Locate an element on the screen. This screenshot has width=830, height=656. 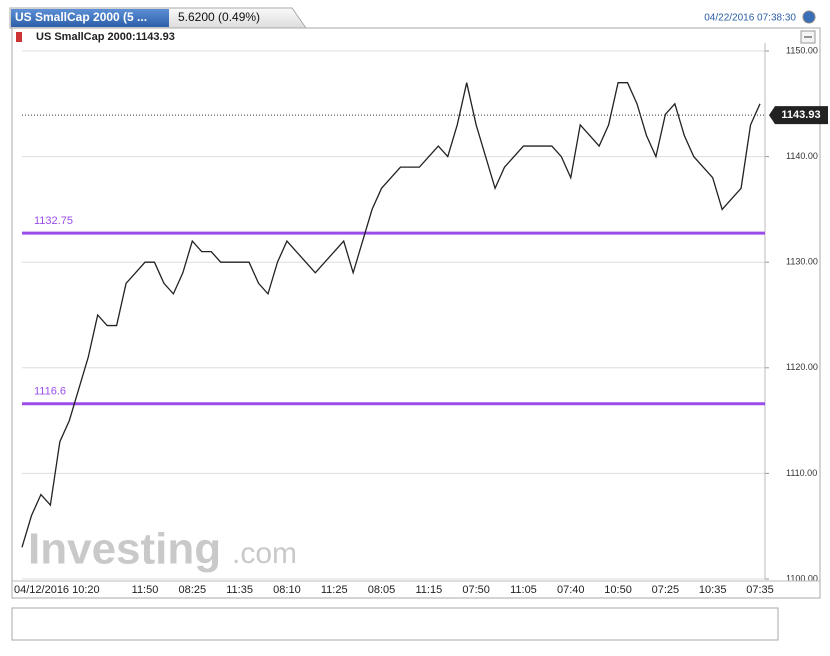
x-tick-label: 11:25 is located at coordinates (334, 590).